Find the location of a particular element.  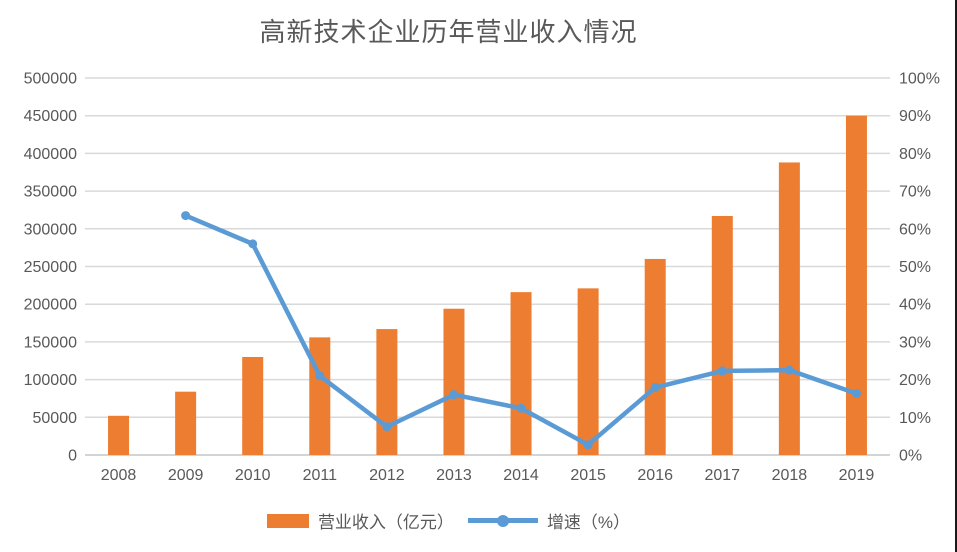

growth-marker-2018 is located at coordinates (789, 370).